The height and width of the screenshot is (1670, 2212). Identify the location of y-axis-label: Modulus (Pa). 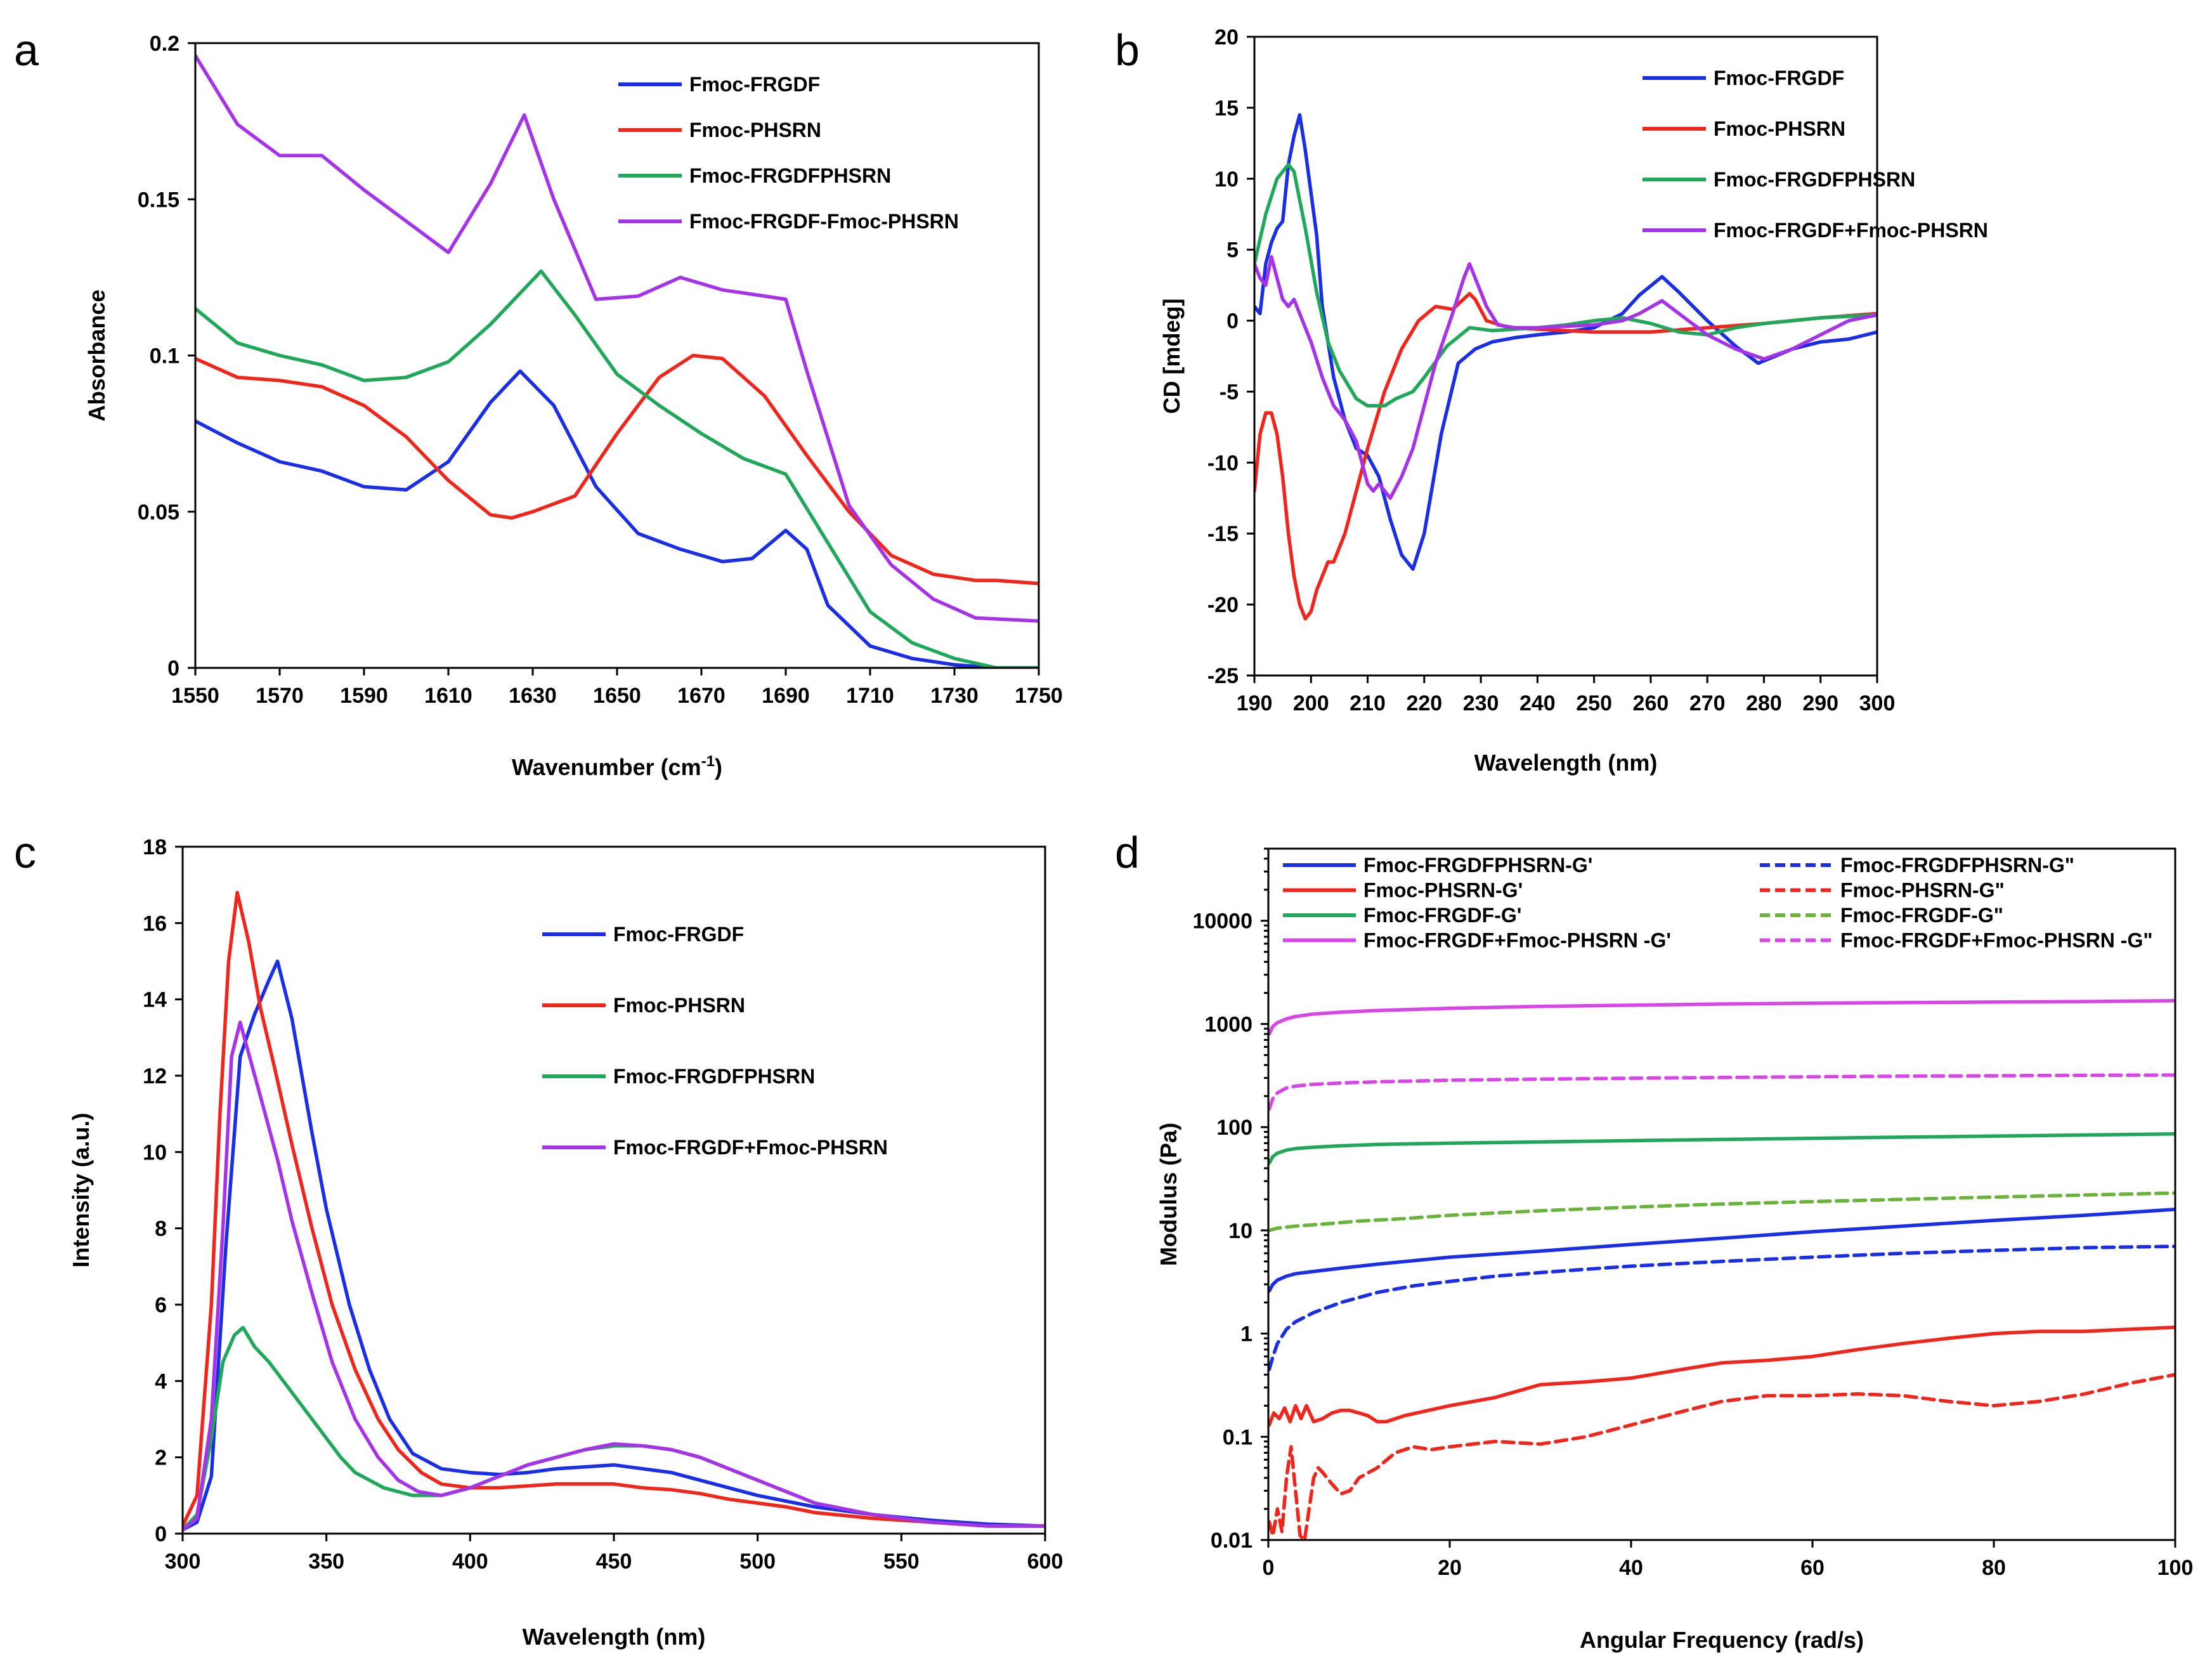
(1168, 1195).